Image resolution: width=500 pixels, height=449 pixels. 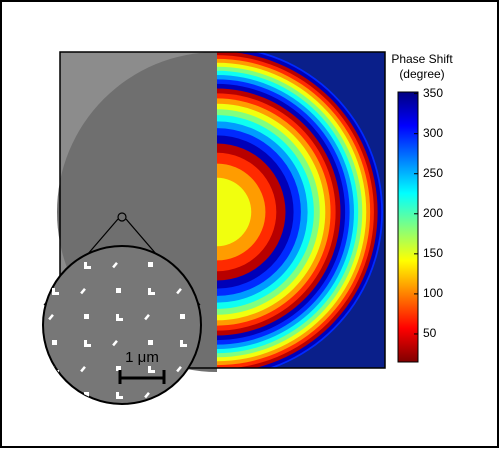 What do you see at coordinates (433, 93) in the screenshot?
I see `colorbar-tick-label: 350` at bounding box center [433, 93].